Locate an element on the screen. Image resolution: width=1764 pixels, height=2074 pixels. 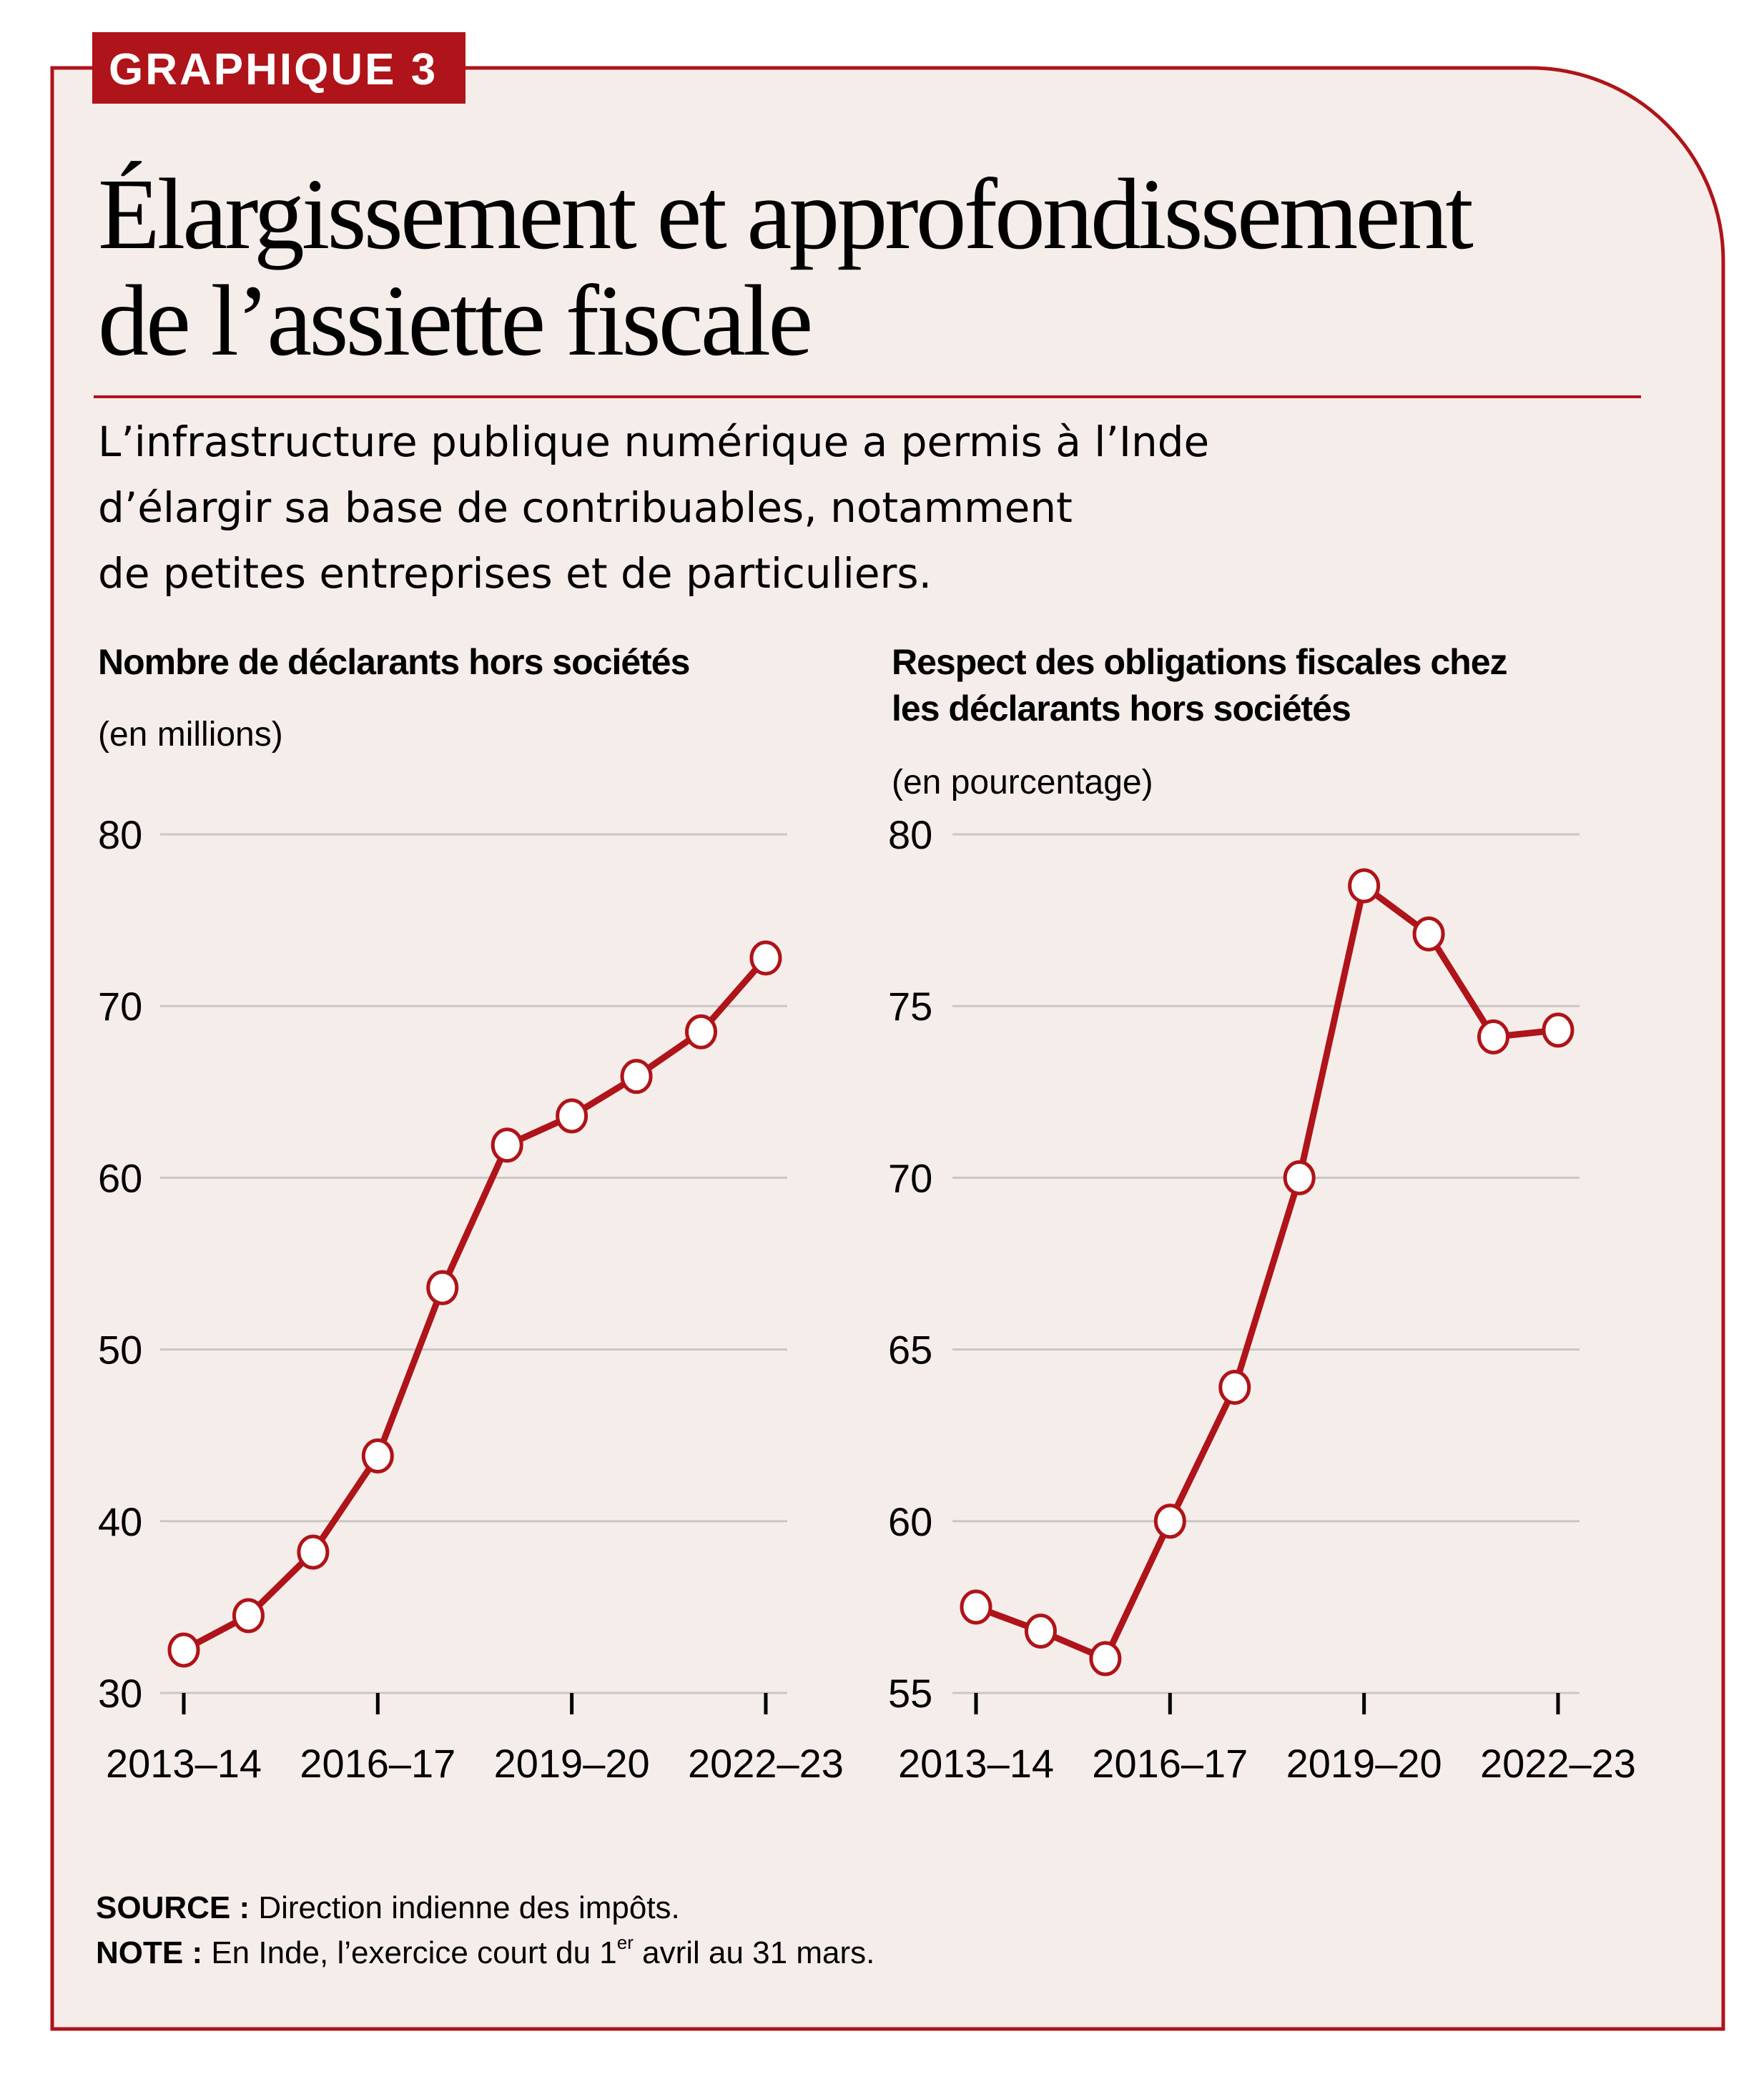
y-axis-labels: 55 60 65 70 75 80 is located at coordinates (910, 1264).